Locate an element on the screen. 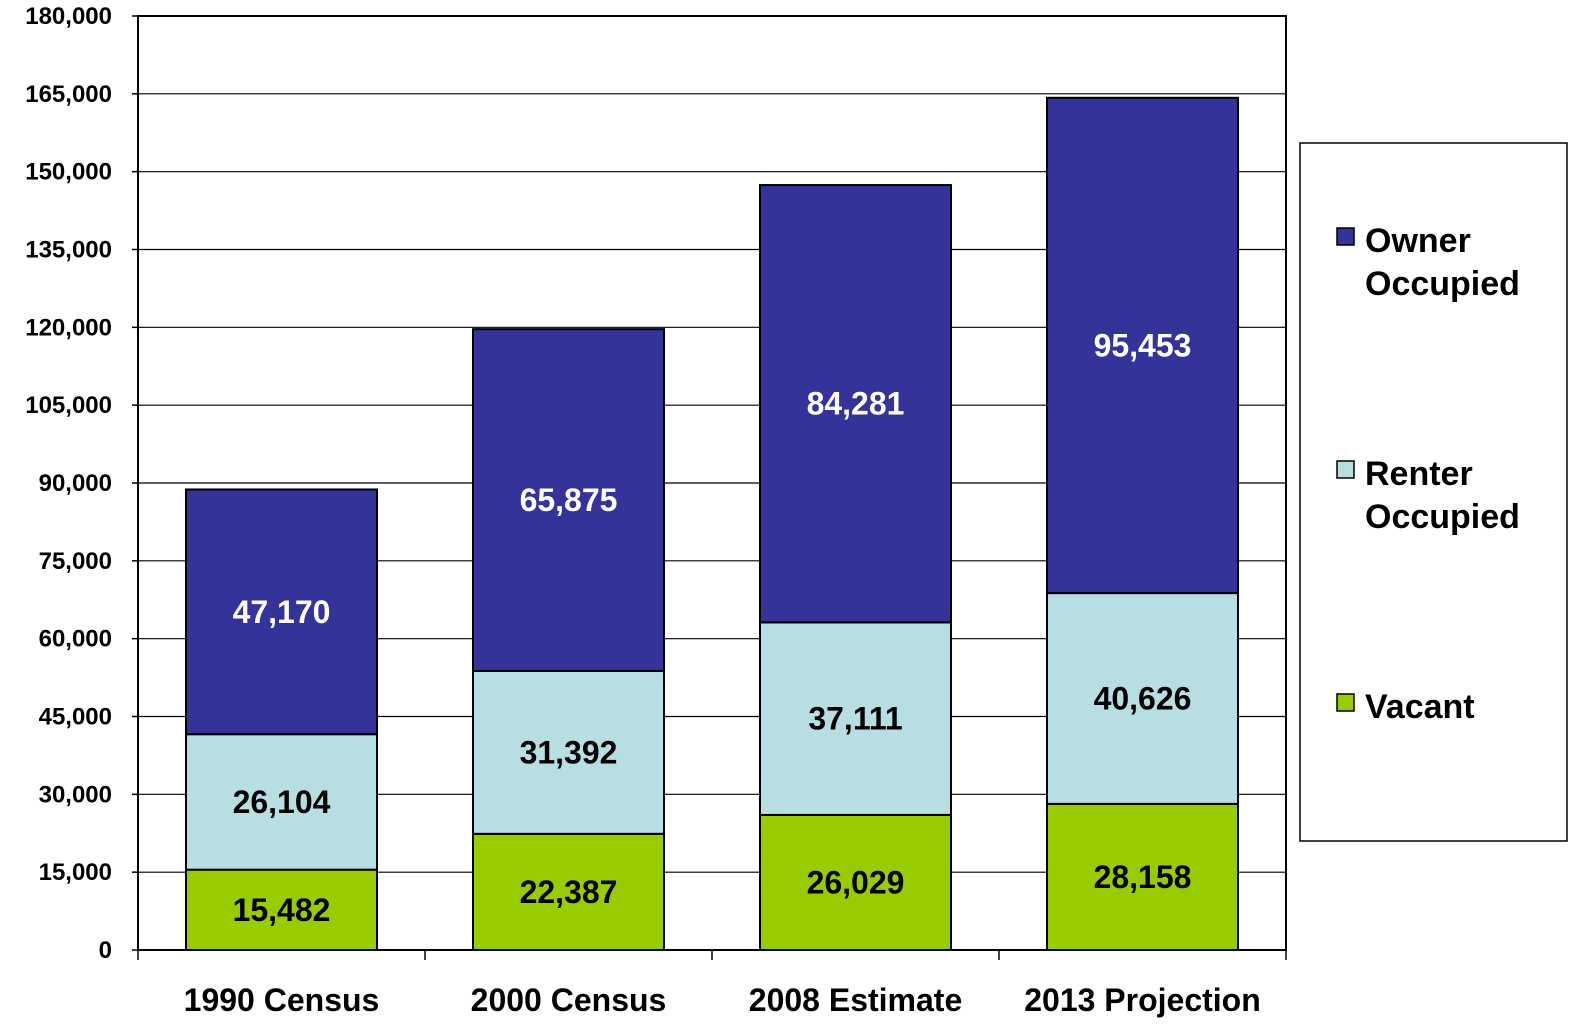  data-label: 95,453 is located at coordinates (1143, 345).